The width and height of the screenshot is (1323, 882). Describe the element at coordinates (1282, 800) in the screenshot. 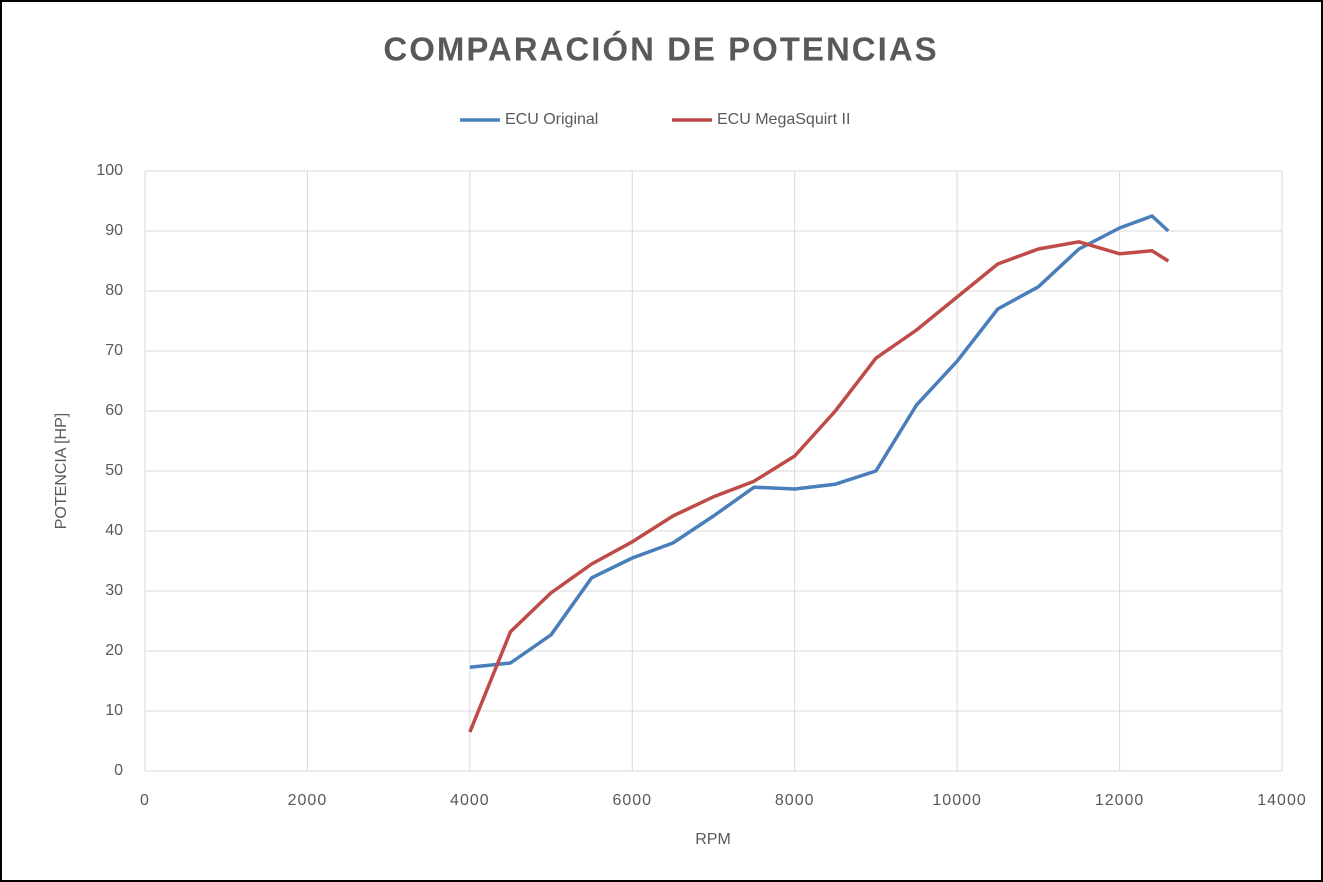

I see `x-tick-label: 14000` at that location.